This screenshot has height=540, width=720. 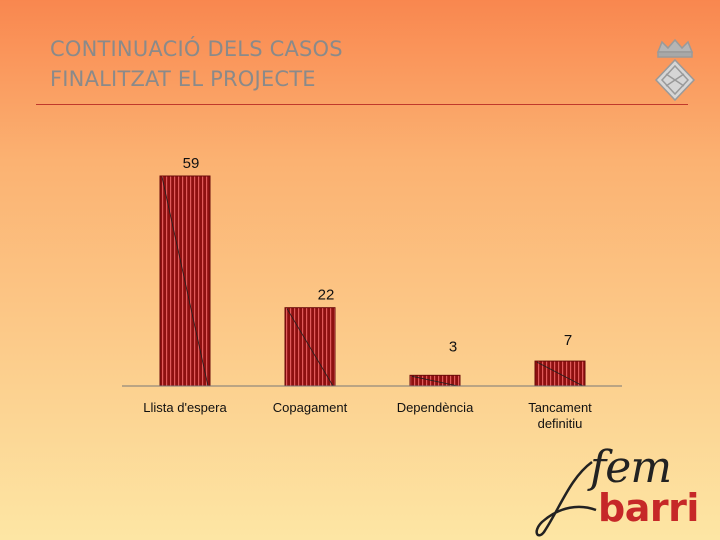 I want to click on category-label-2-0: Dependència, so click(x=435, y=407).